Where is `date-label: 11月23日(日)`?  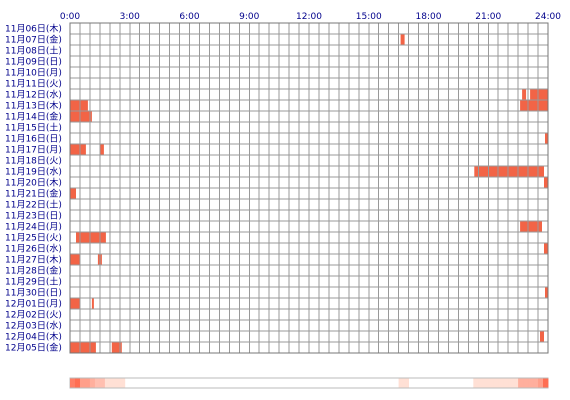
date-label: 11月23日(日) is located at coordinates (33, 216).